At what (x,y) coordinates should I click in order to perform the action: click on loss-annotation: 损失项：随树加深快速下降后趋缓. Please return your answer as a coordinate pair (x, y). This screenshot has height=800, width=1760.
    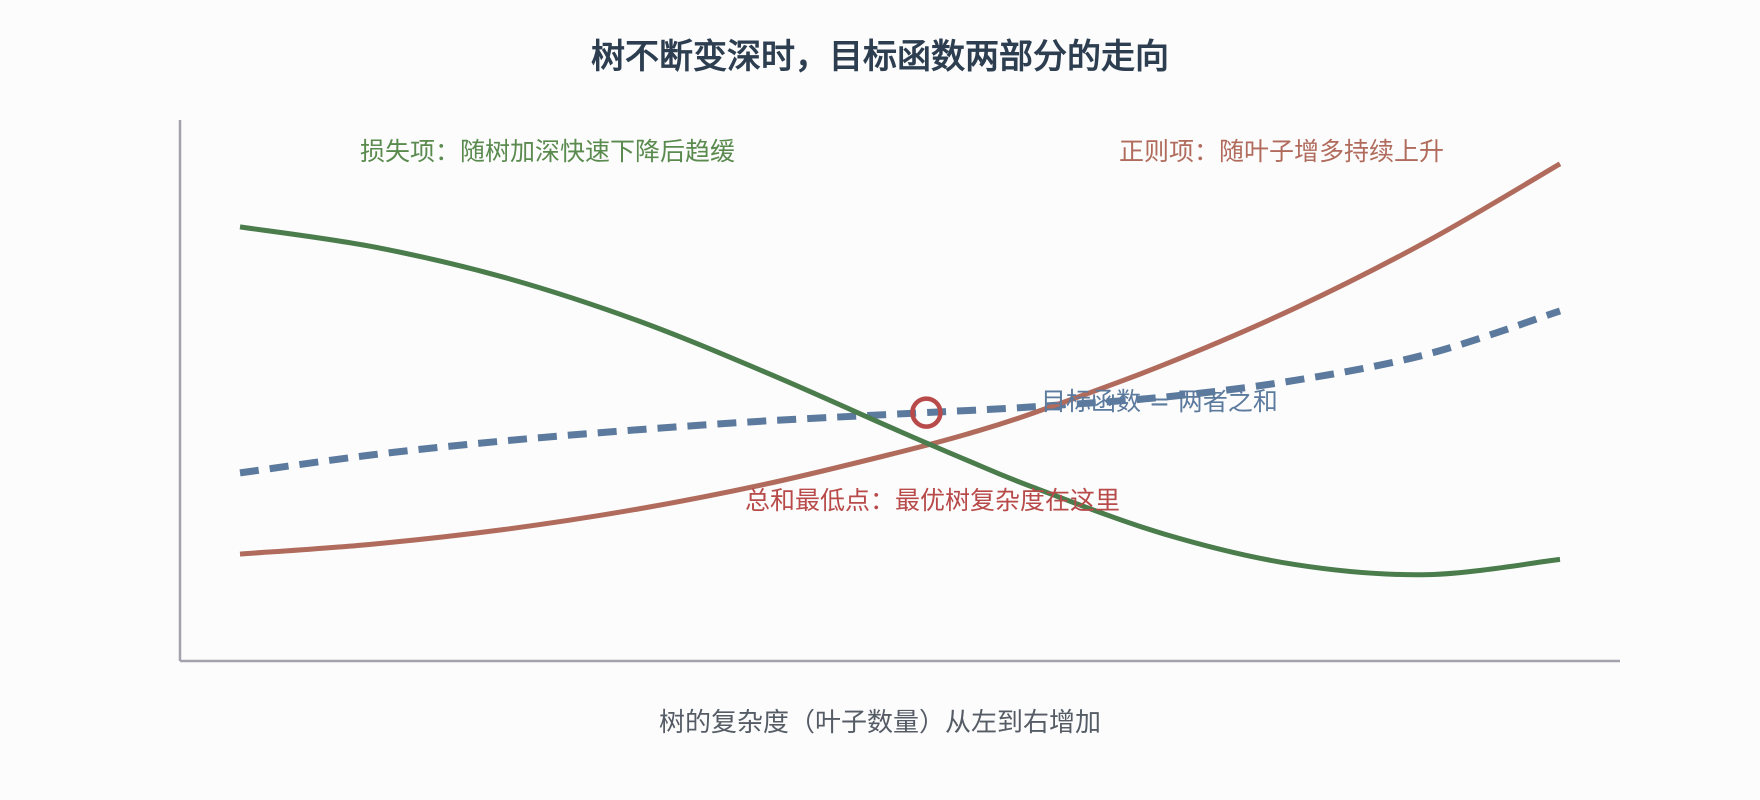
    Looking at the image, I should click on (547, 151).